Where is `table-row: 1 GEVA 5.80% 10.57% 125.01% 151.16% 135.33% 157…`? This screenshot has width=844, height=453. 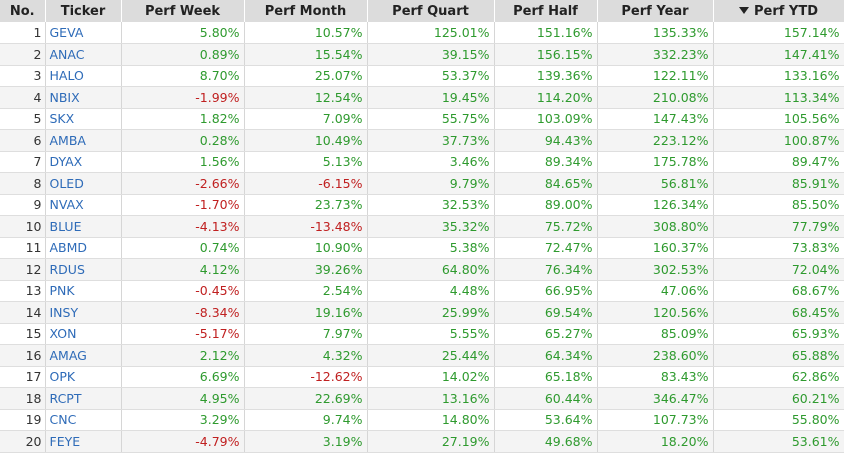 table-row: 1 GEVA 5.80% 10.57% 125.01% 151.16% 135.33% 157… is located at coordinates (422, 33).